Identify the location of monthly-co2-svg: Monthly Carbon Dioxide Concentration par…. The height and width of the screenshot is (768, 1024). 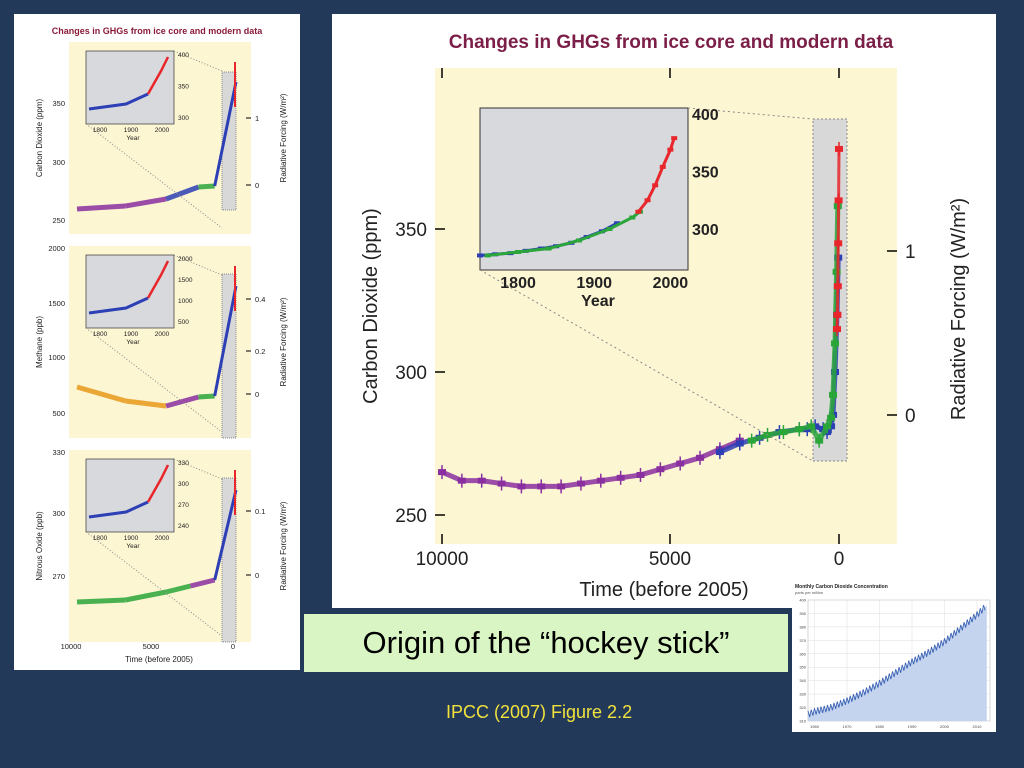
(893, 656).